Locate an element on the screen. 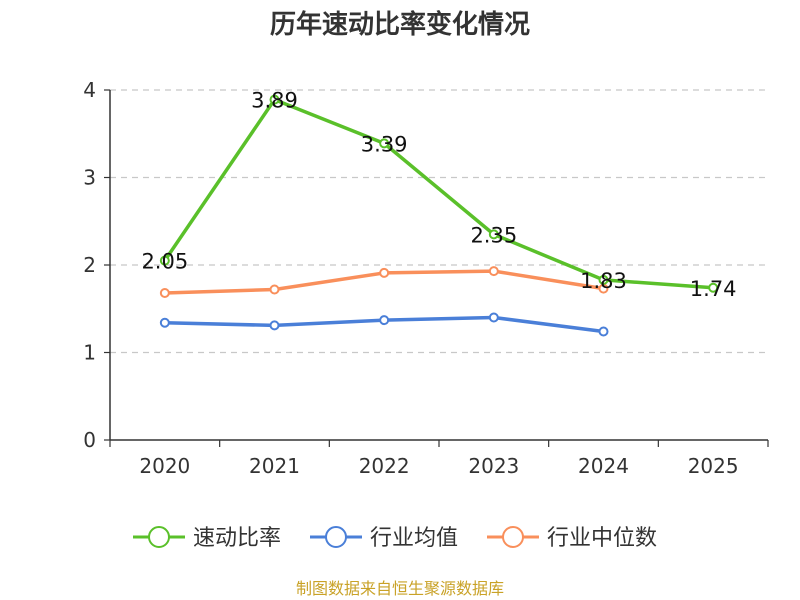 The image size is (800, 600). data-label-2021: 3.89 is located at coordinates (274, 101).